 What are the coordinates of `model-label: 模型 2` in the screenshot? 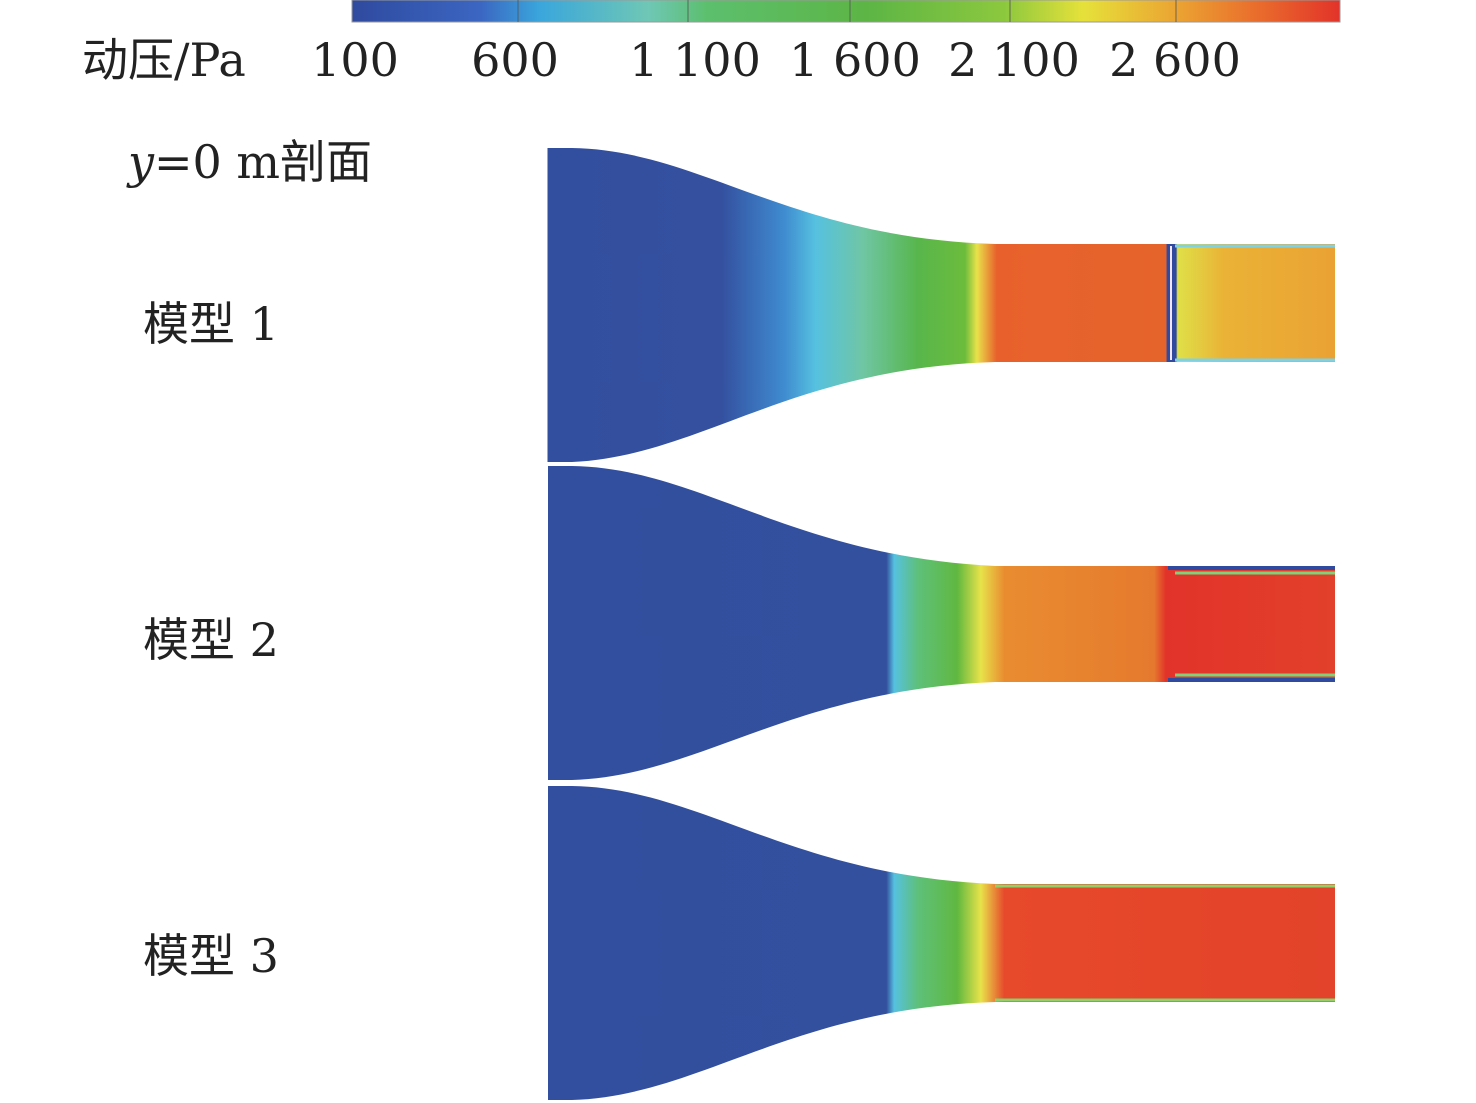 It's located at (211, 640).